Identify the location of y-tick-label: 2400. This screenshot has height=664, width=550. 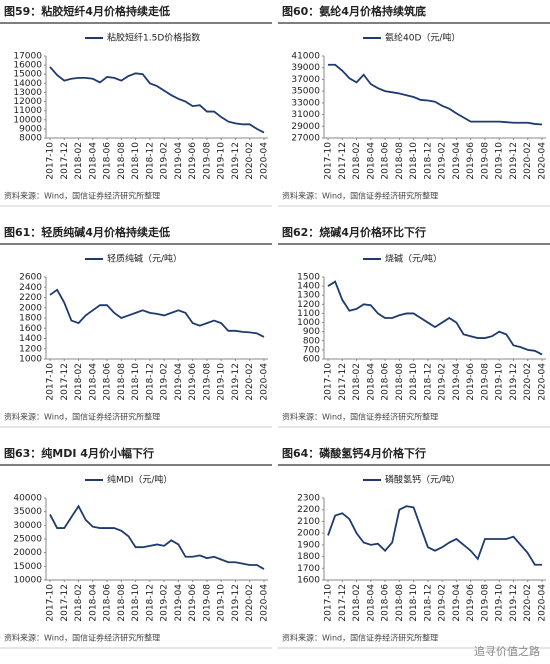
(30, 288).